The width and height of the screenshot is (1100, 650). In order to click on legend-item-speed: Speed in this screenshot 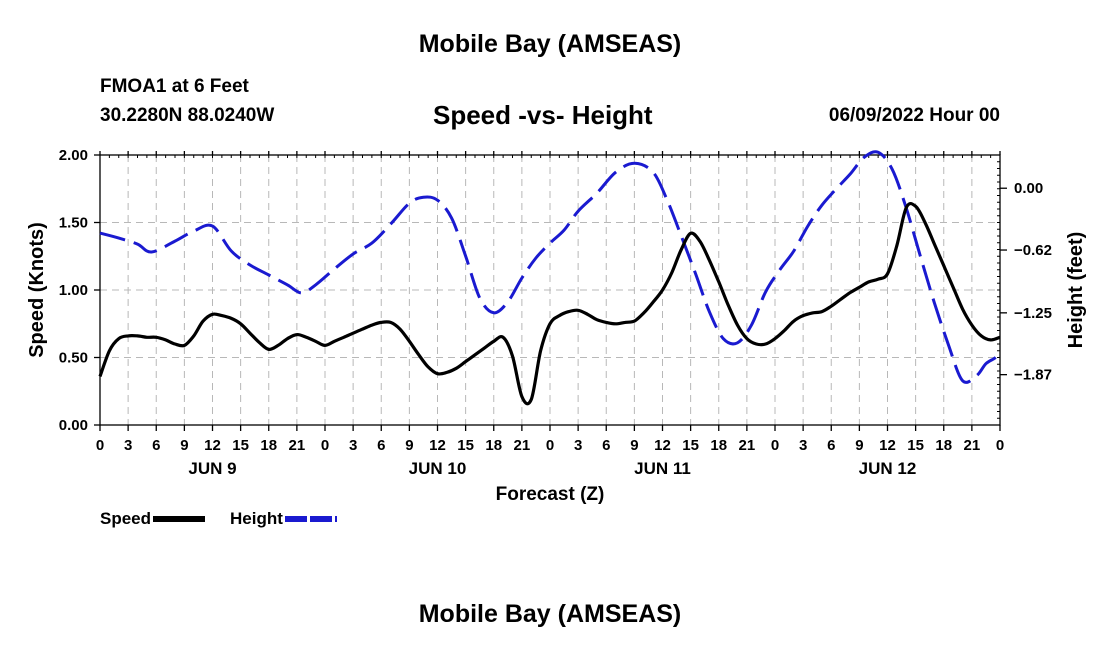, I will do `click(153, 519)`.